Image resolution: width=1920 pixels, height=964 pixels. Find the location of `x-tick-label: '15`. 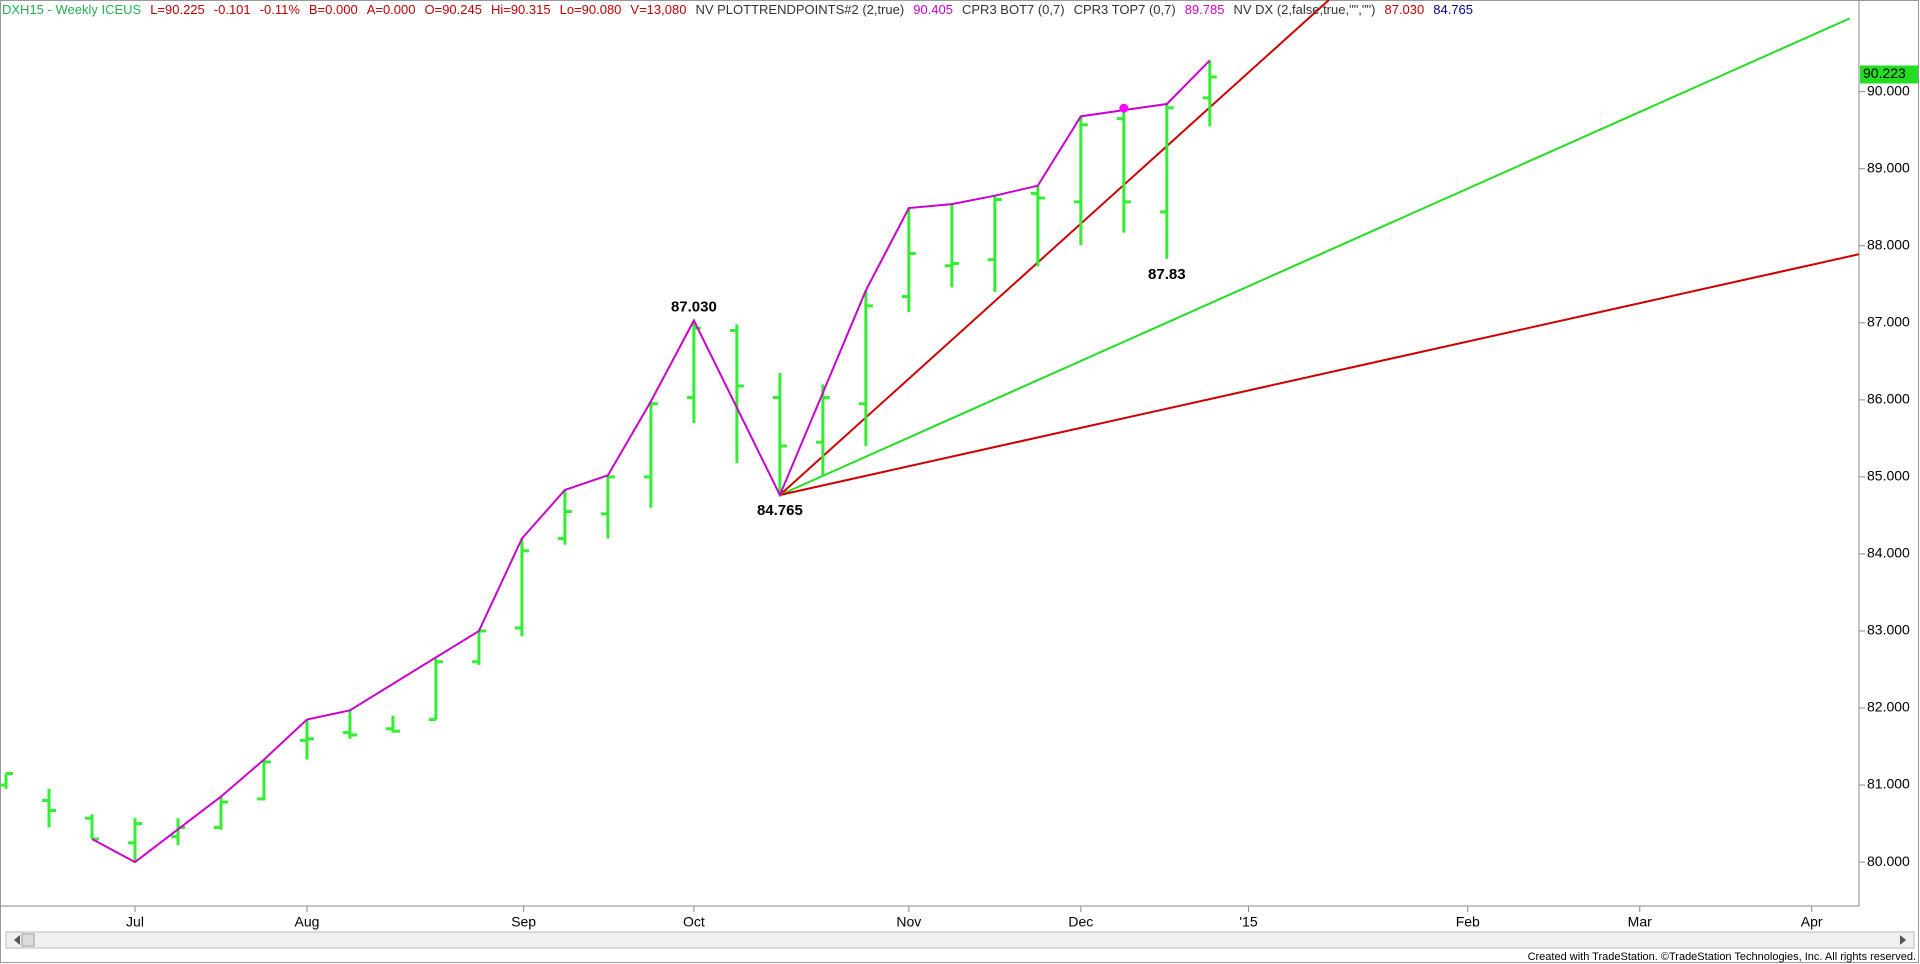

x-tick-label: '15 is located at coordinates (1248, 922).